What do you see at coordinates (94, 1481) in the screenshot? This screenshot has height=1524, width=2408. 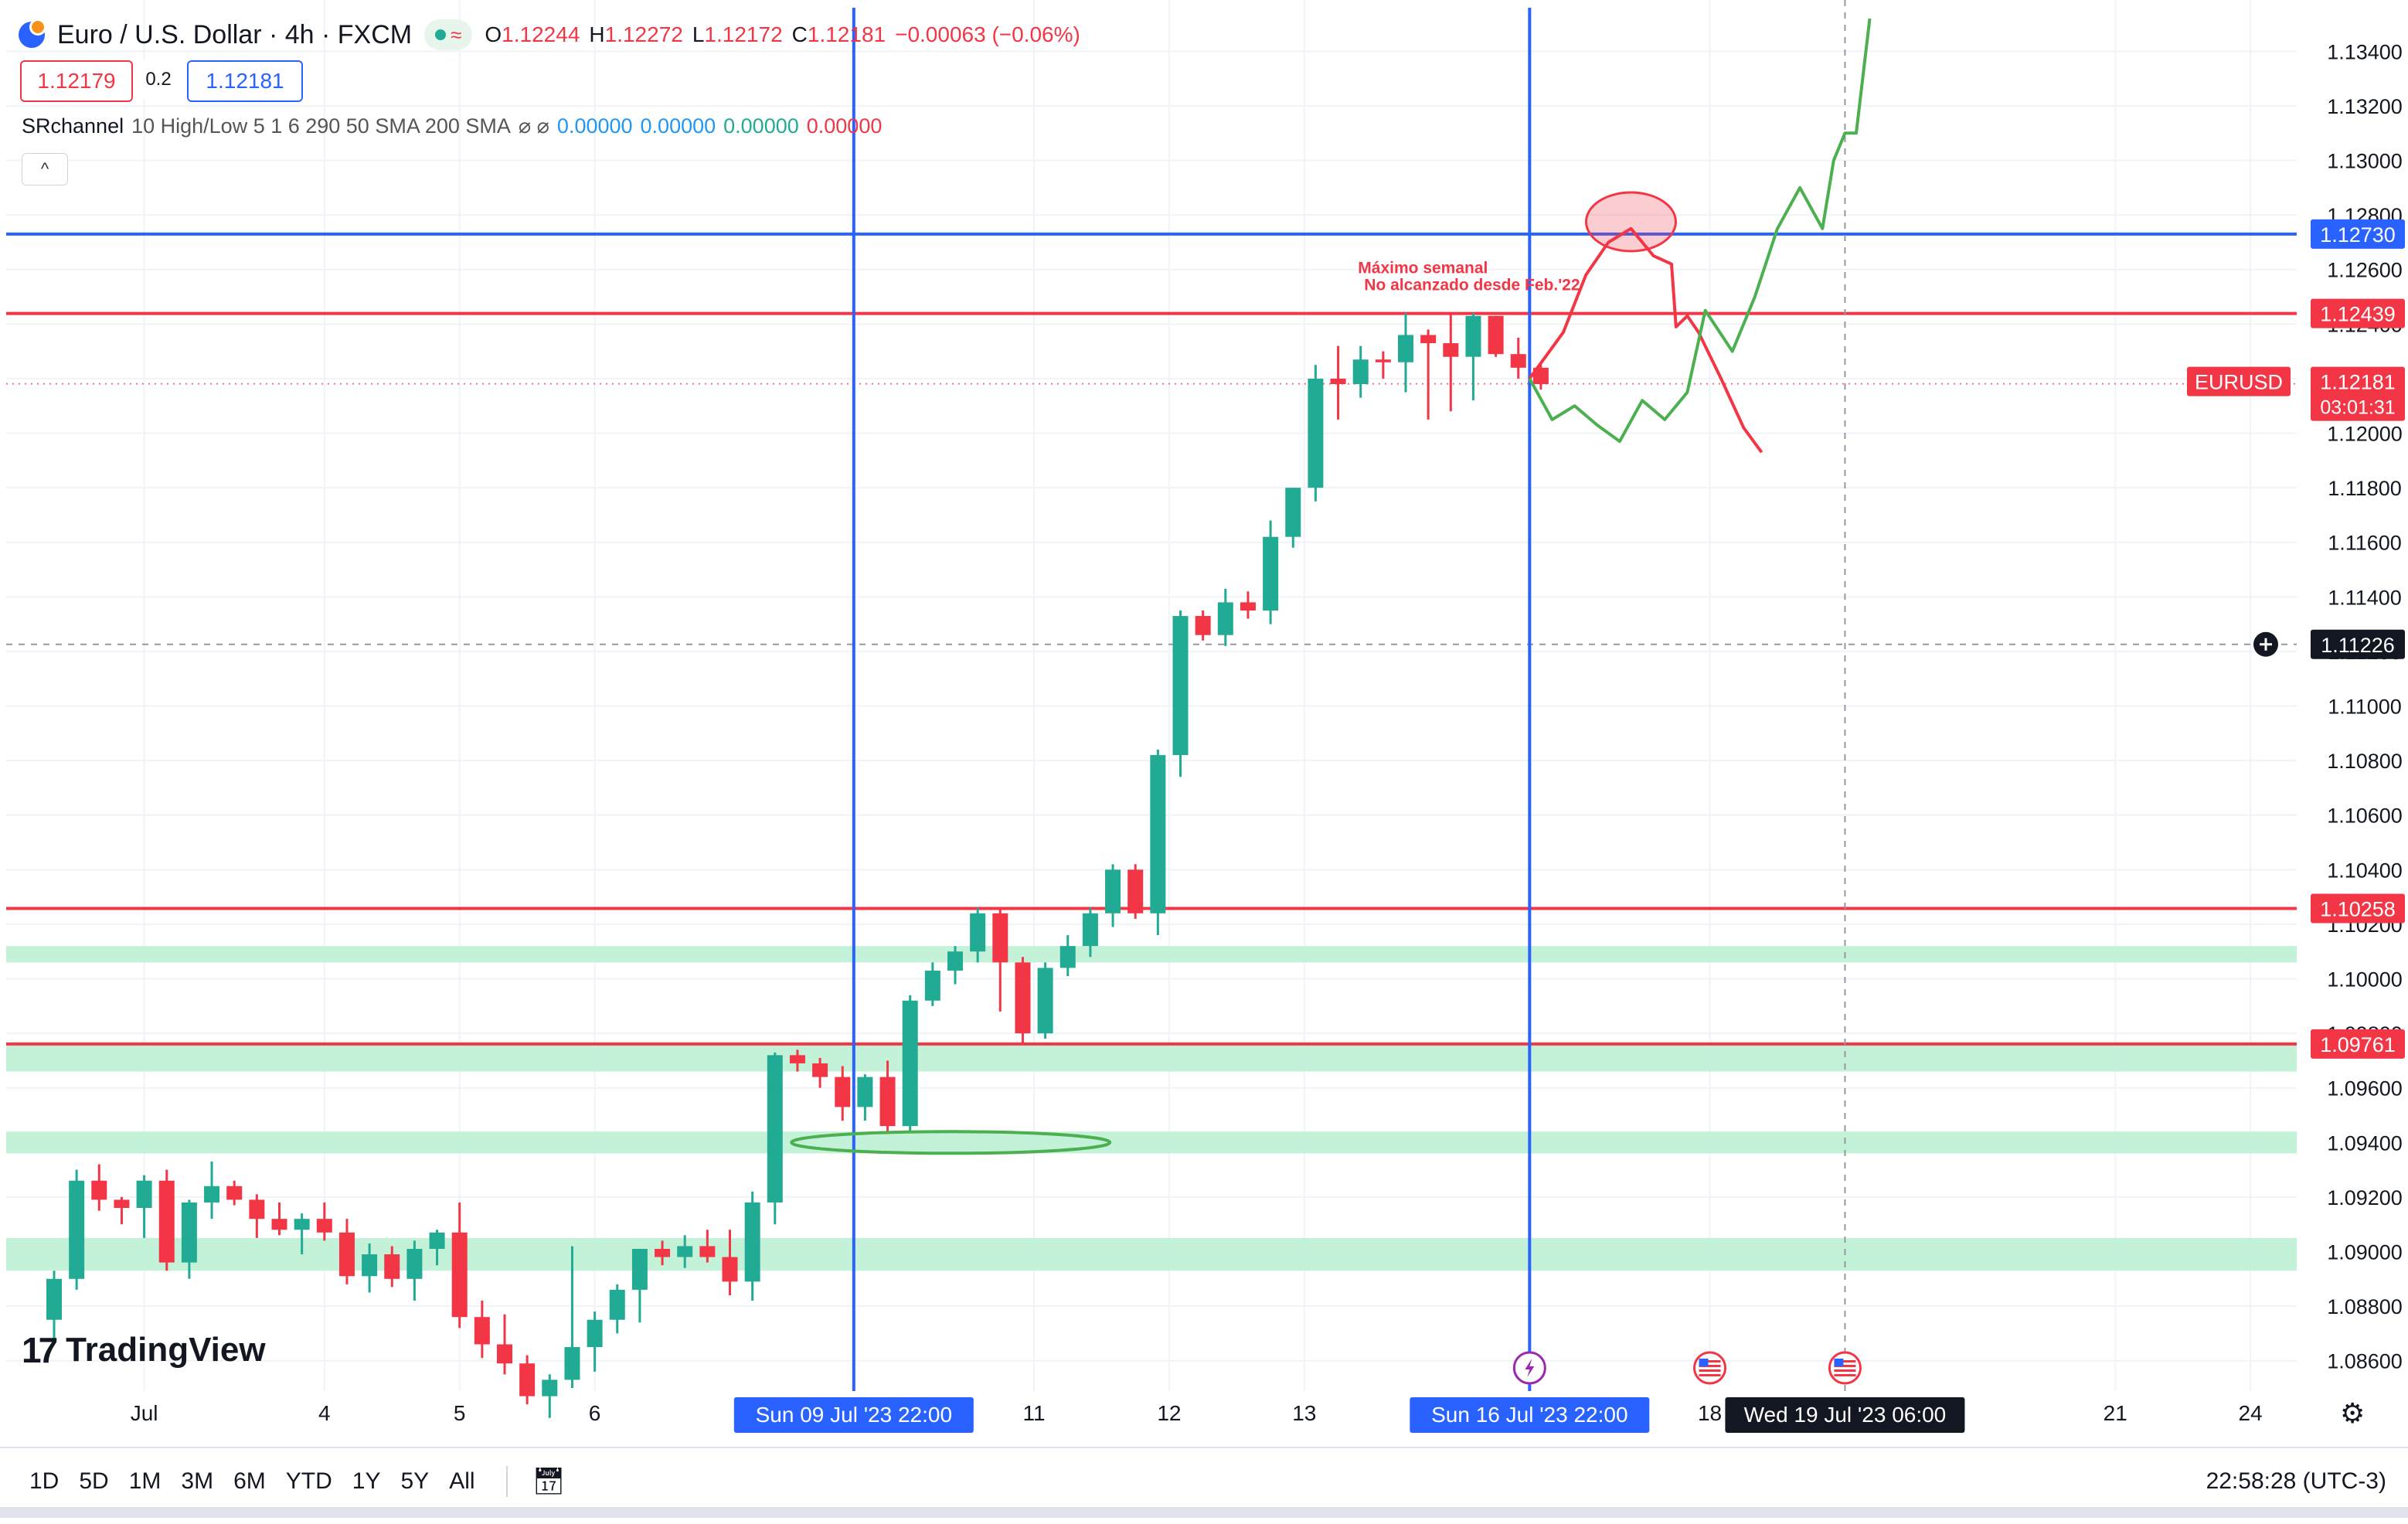 I see `range-5d: 5D` at bounding box center [94, 1481].